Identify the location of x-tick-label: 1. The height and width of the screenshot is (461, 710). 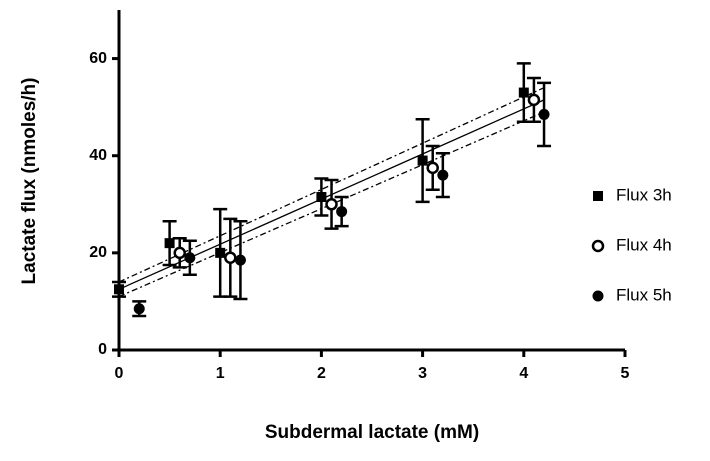
(220, 373).